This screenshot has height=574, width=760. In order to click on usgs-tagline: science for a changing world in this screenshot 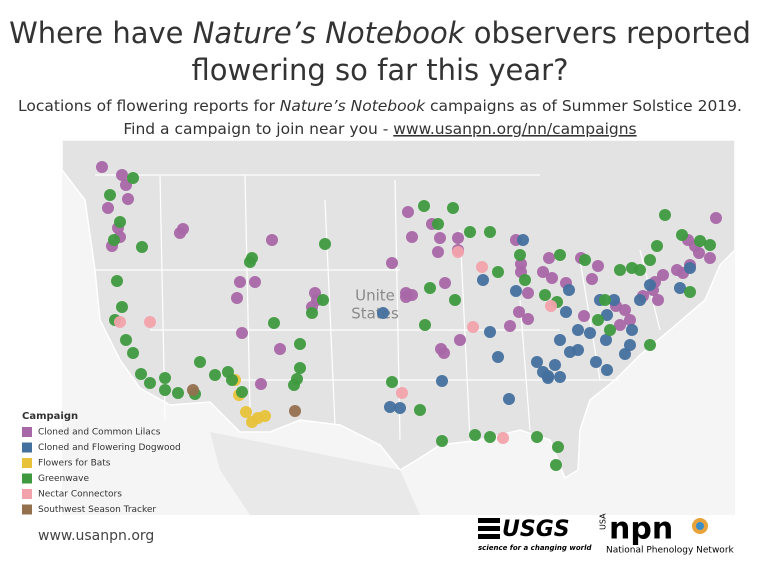, I will do `click(535, 548)`.